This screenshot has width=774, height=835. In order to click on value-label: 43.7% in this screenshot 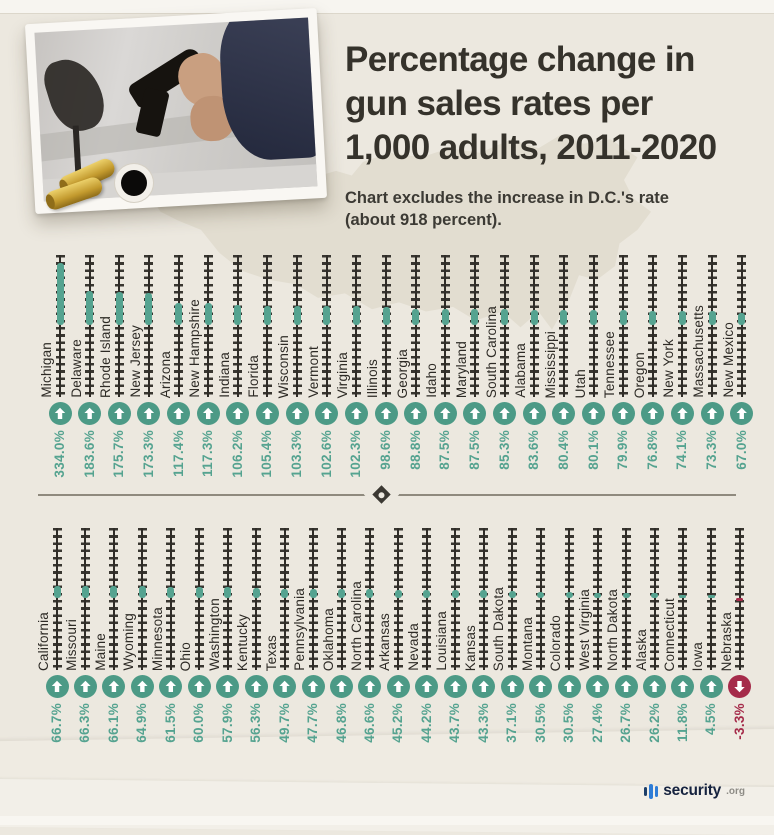, I will do `click(455, 723)`.